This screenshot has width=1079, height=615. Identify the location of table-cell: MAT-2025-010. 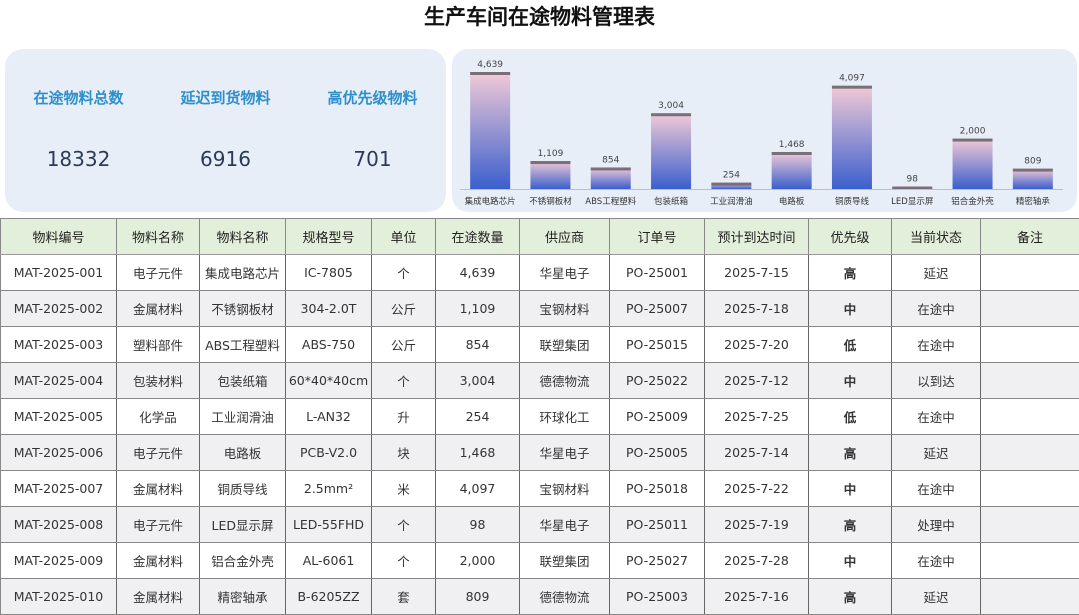
(59, 597).